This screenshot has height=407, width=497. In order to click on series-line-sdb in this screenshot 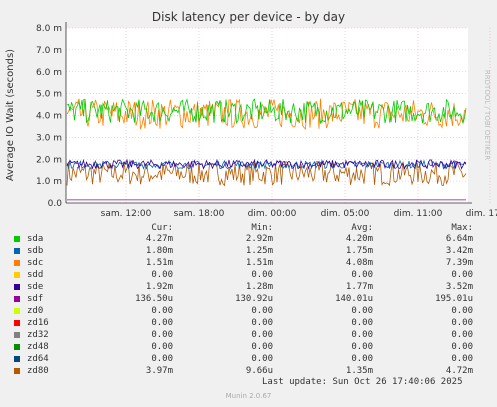, I will do `click(266, 165)`.